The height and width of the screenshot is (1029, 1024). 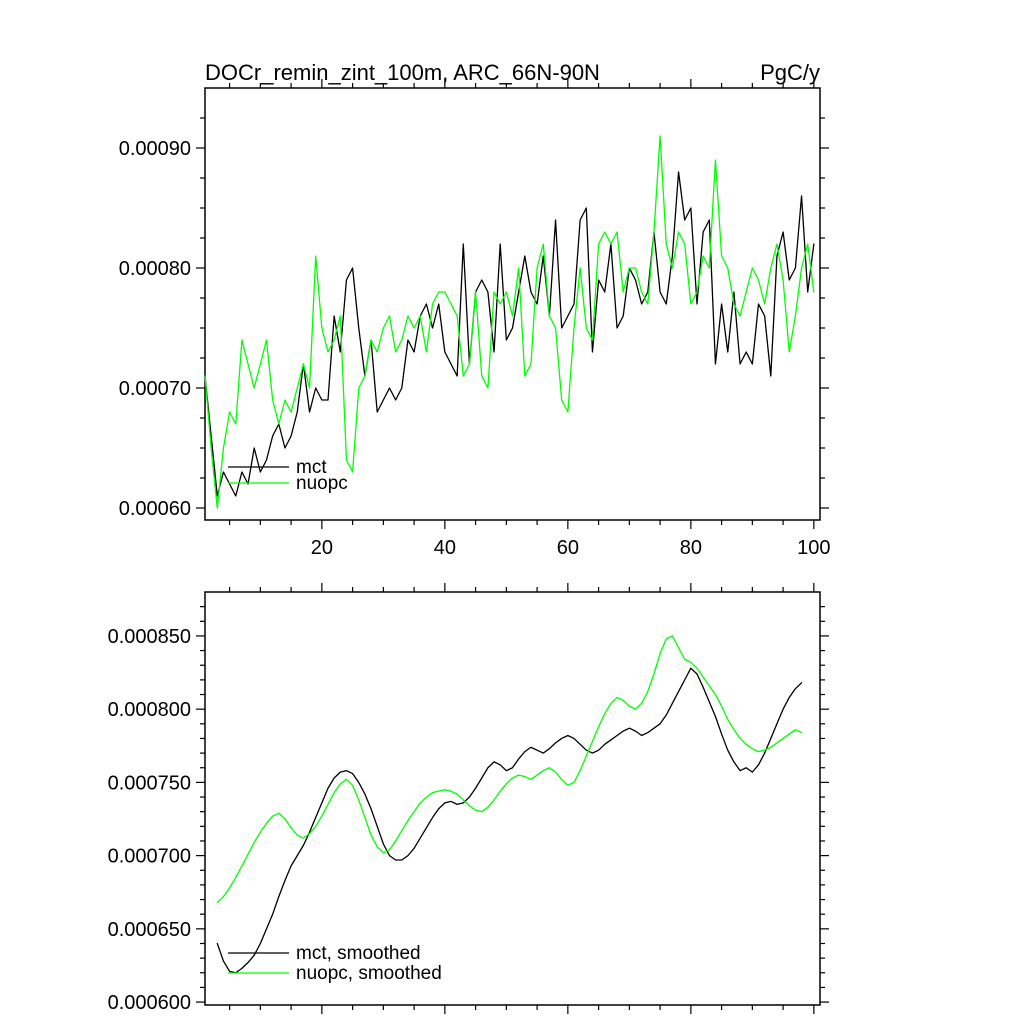 I want to click on svg-text: 80, so click(x=691, y=548).